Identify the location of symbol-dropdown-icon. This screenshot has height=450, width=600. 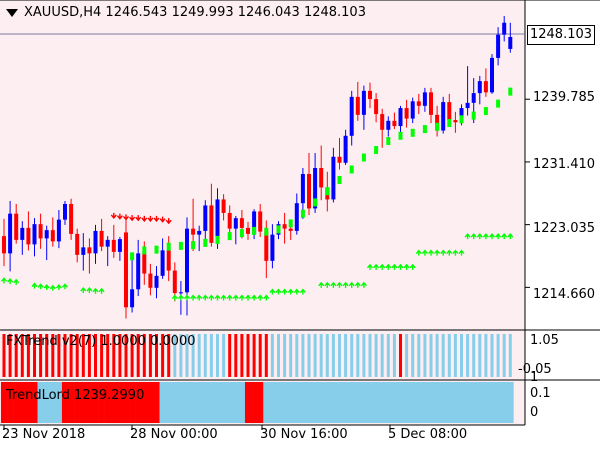
(12, 12).